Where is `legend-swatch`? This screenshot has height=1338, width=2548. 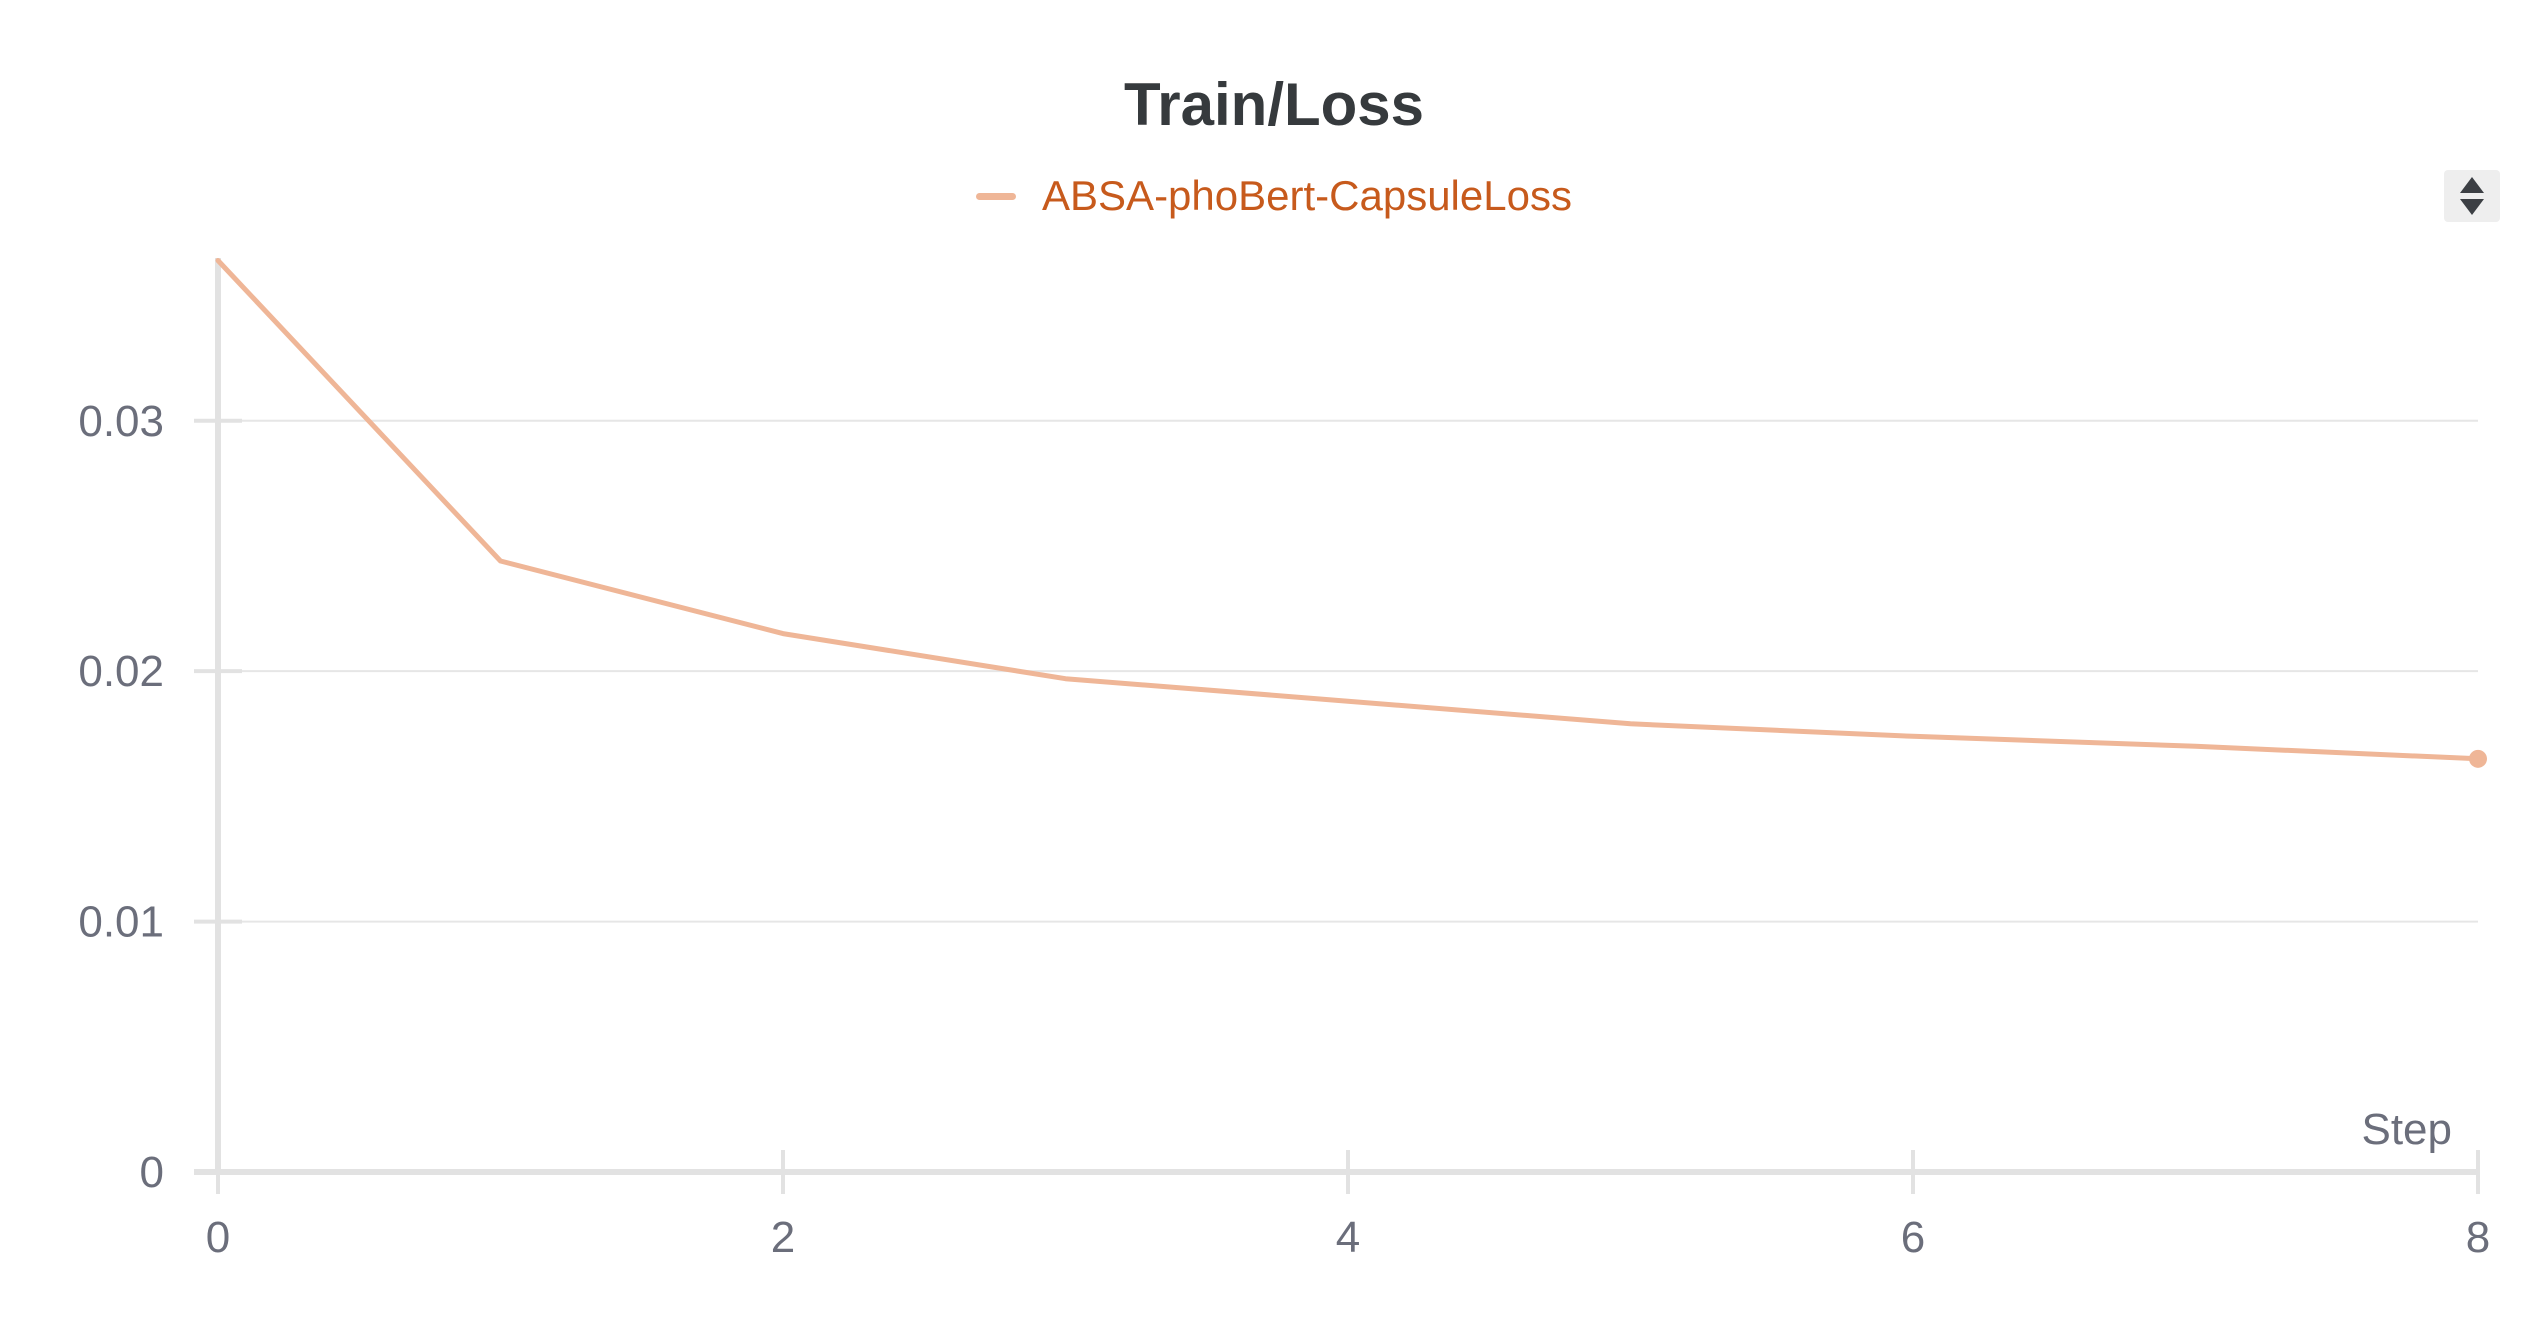 legend-swatch is located at coordinates (996, 196).